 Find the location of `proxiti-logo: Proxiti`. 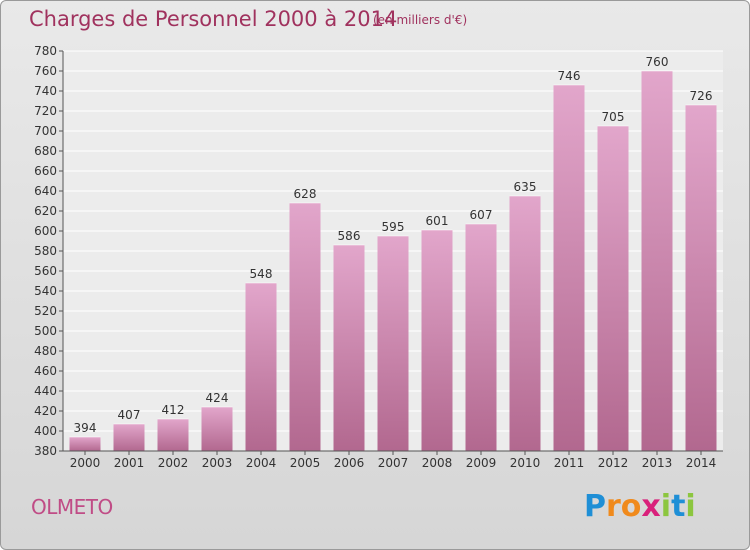

proxiti-logo: Proxiti is located at coordinates (640, 506).